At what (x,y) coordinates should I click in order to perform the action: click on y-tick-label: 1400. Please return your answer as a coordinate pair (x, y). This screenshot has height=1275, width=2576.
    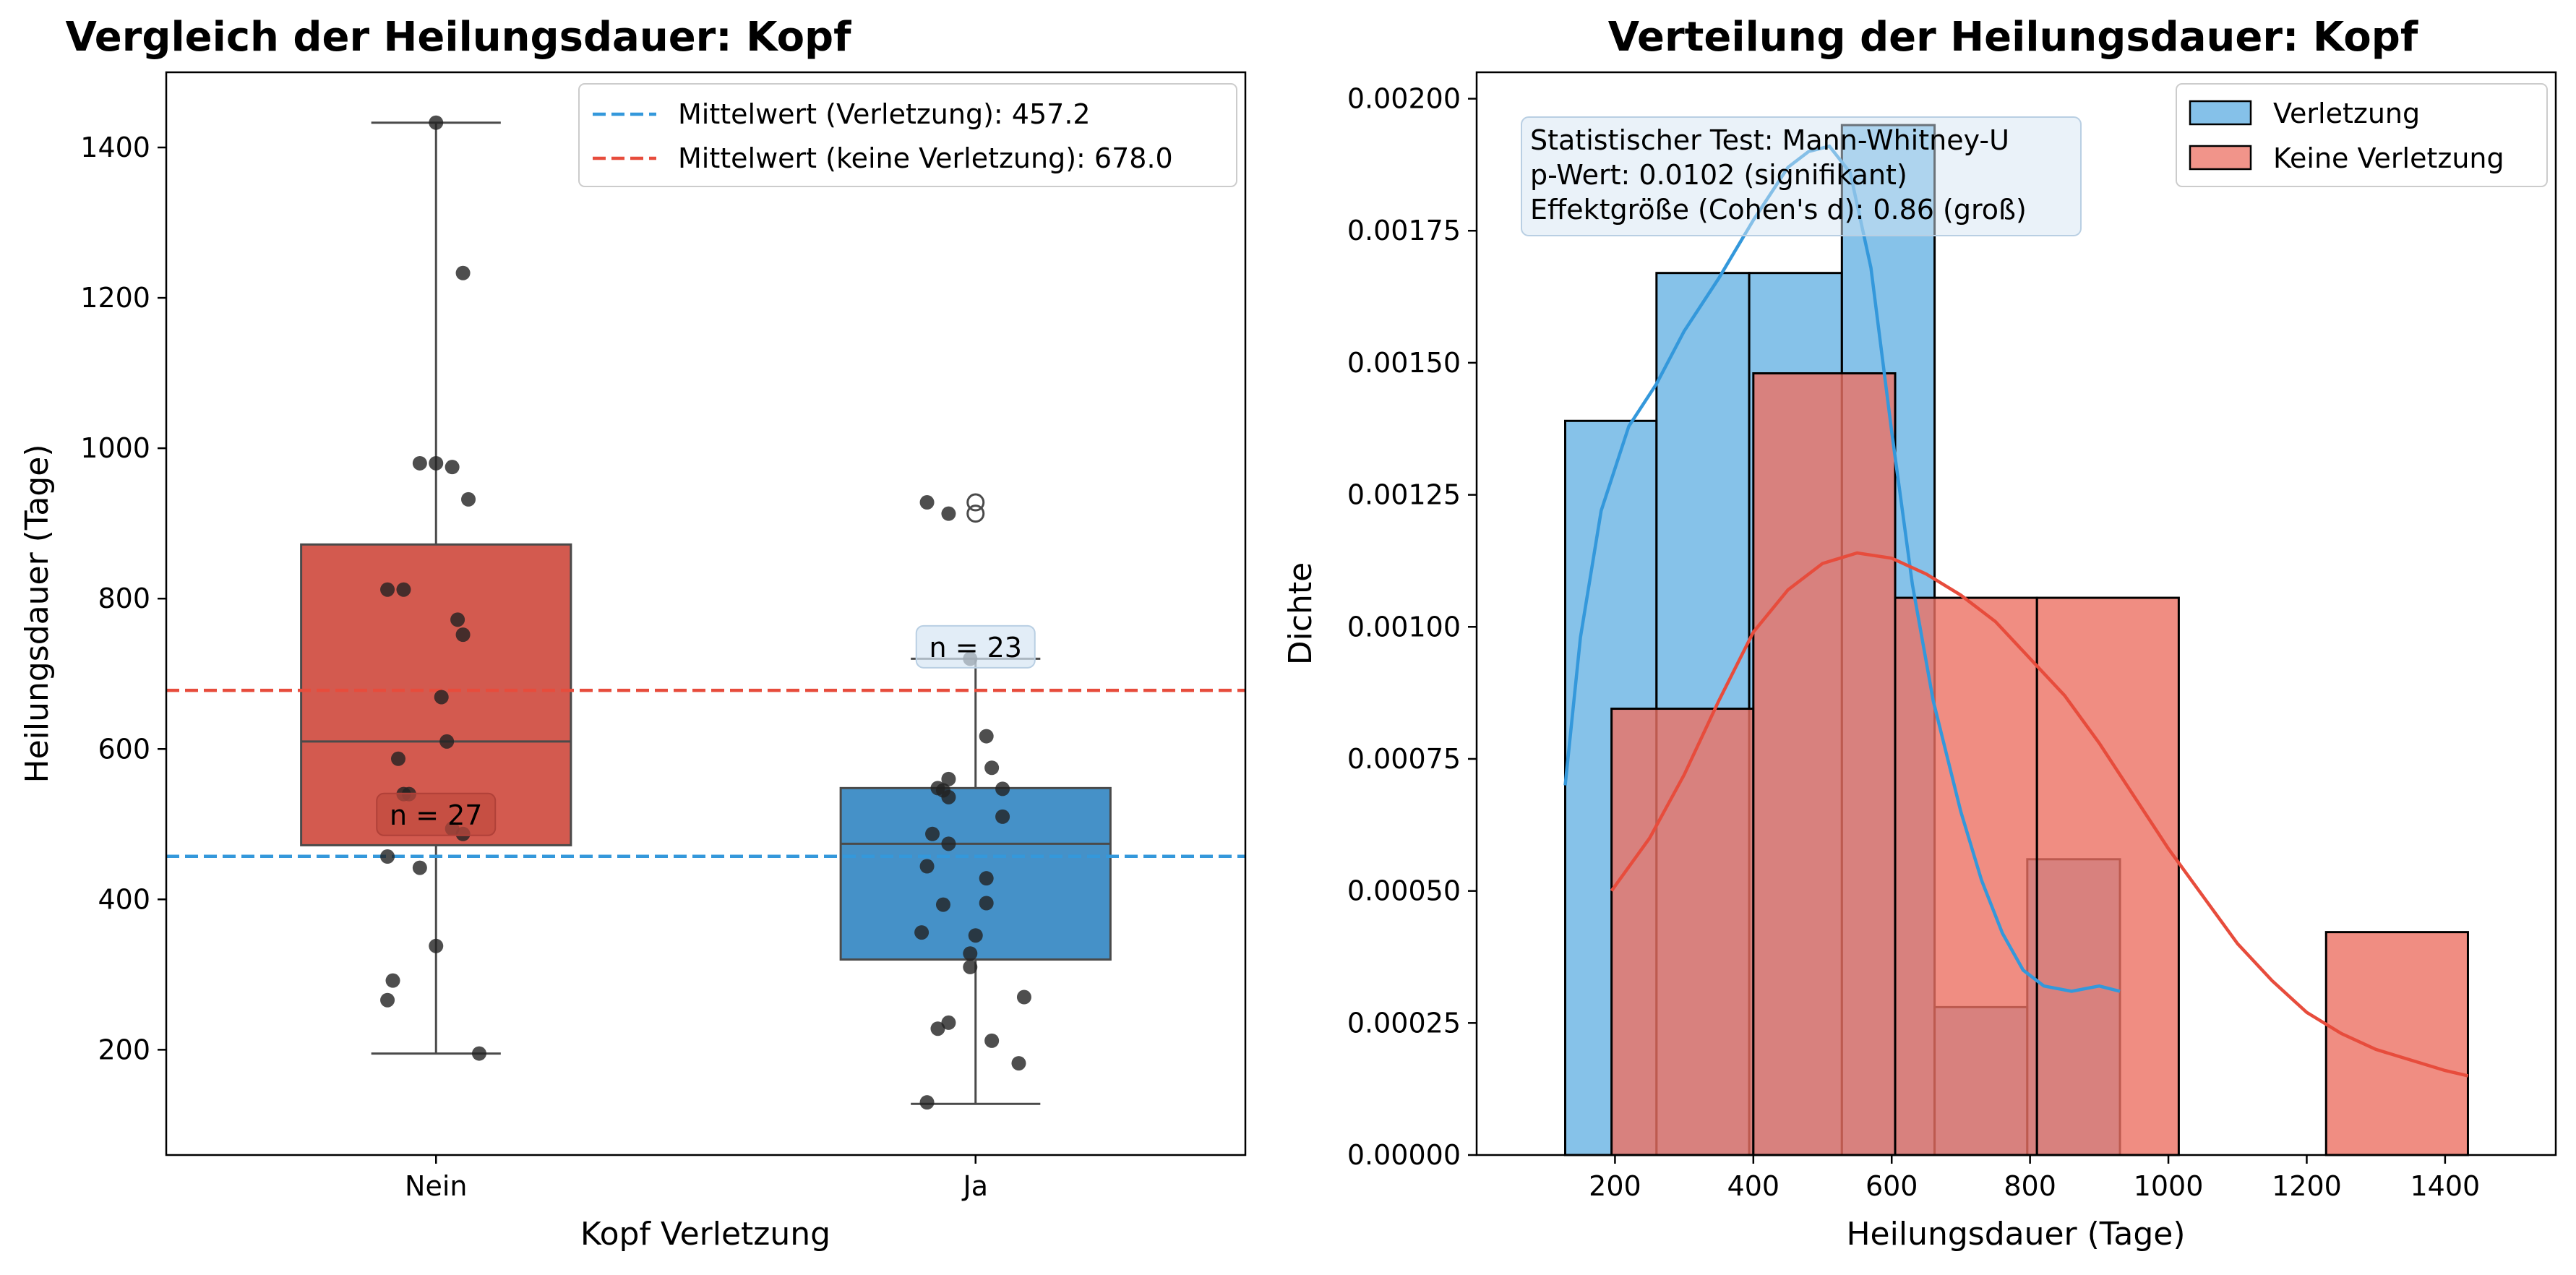
    Looking at the image, I should click on (115, 147).